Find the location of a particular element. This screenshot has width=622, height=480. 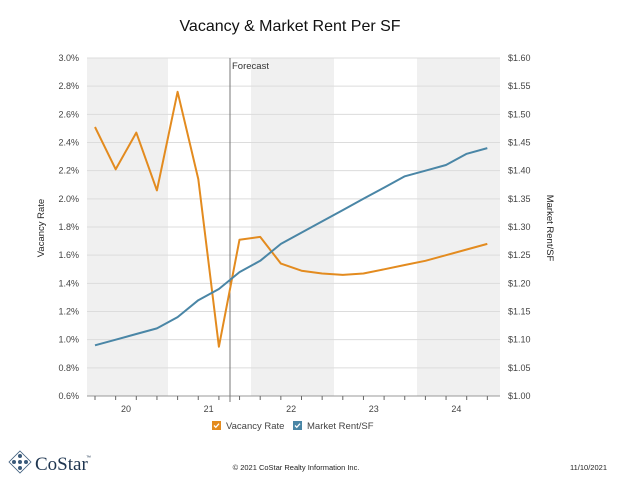

costar-logo: CoStar ™ is located at coordinates (49, 462).